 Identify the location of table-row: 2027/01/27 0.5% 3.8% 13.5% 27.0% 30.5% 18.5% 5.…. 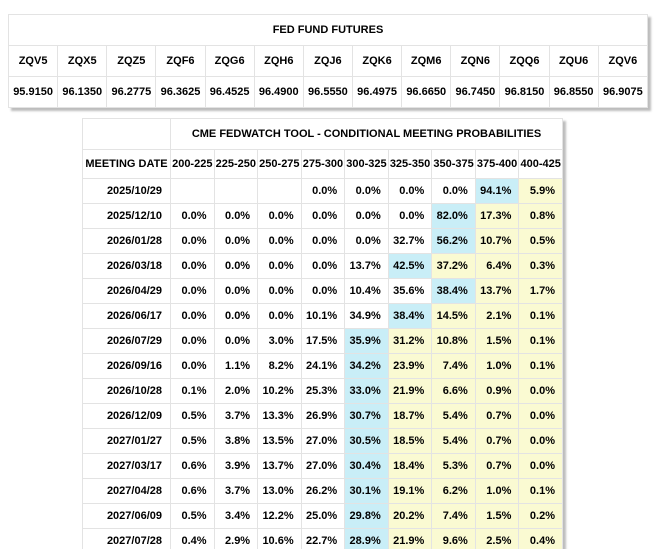
(322, 441).